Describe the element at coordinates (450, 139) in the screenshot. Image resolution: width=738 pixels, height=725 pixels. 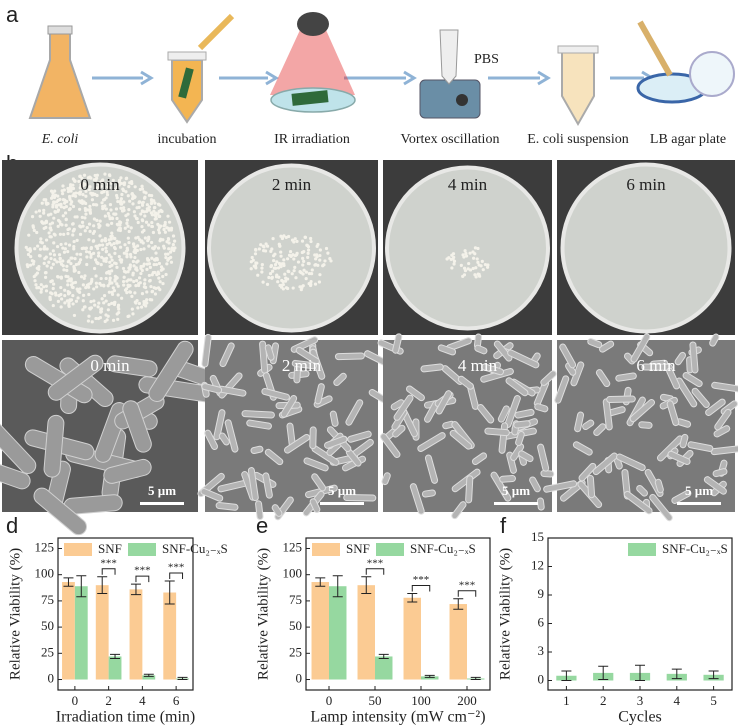
I see `step-label: Vortex oscillation` at that location.